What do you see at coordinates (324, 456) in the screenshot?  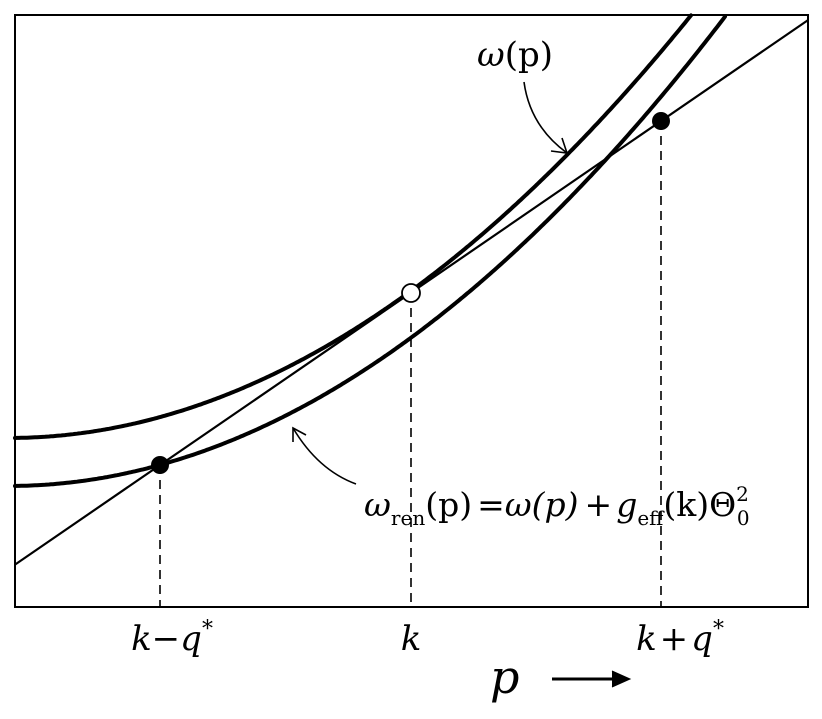 I see `omega-ren-pointer` at bounding box center [324, 456].